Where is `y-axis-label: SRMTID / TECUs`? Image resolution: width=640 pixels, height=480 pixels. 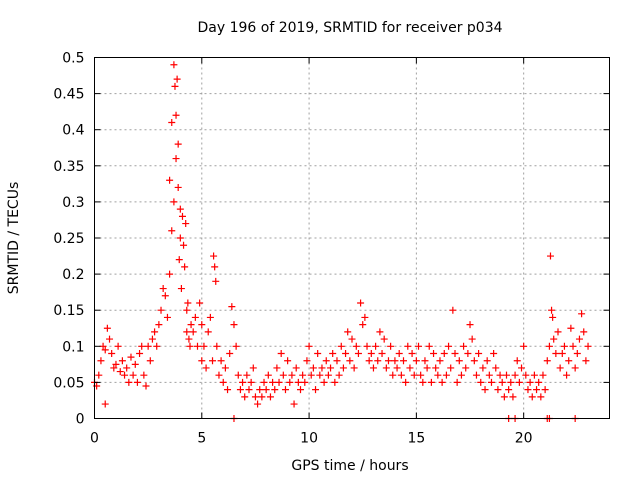
y-axis-label: SRMTID / TECUs is located at coordinates (14, 238).